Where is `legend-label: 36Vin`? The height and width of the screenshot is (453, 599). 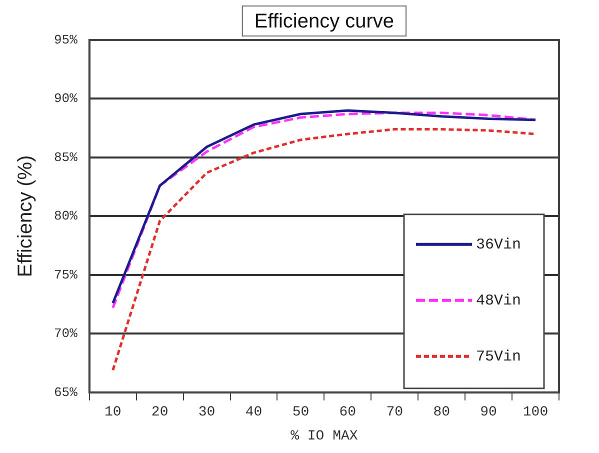
legend-label: 36Vin is located at coordinates (499, 245).